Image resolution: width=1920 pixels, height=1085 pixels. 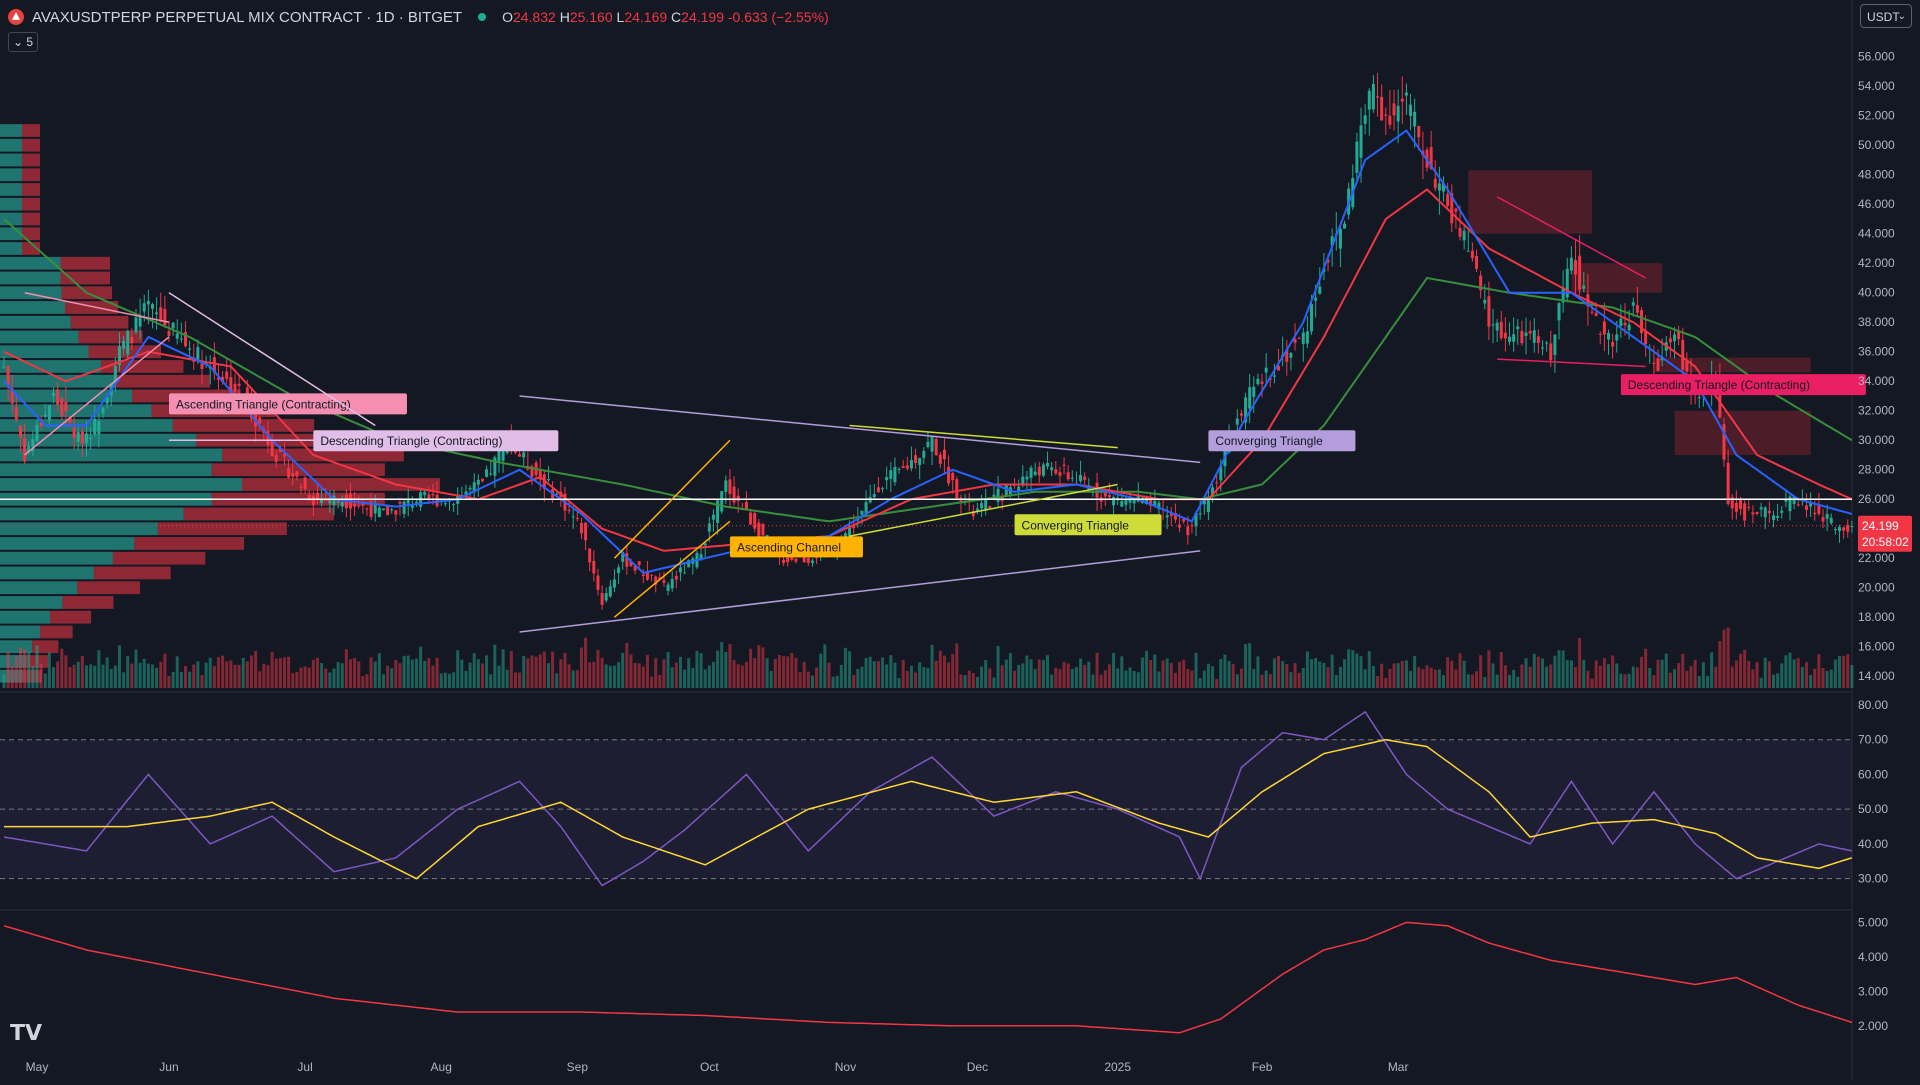 I want to click on indicators-toggle-button: ⌄ 5, so click(x=23, y=42).